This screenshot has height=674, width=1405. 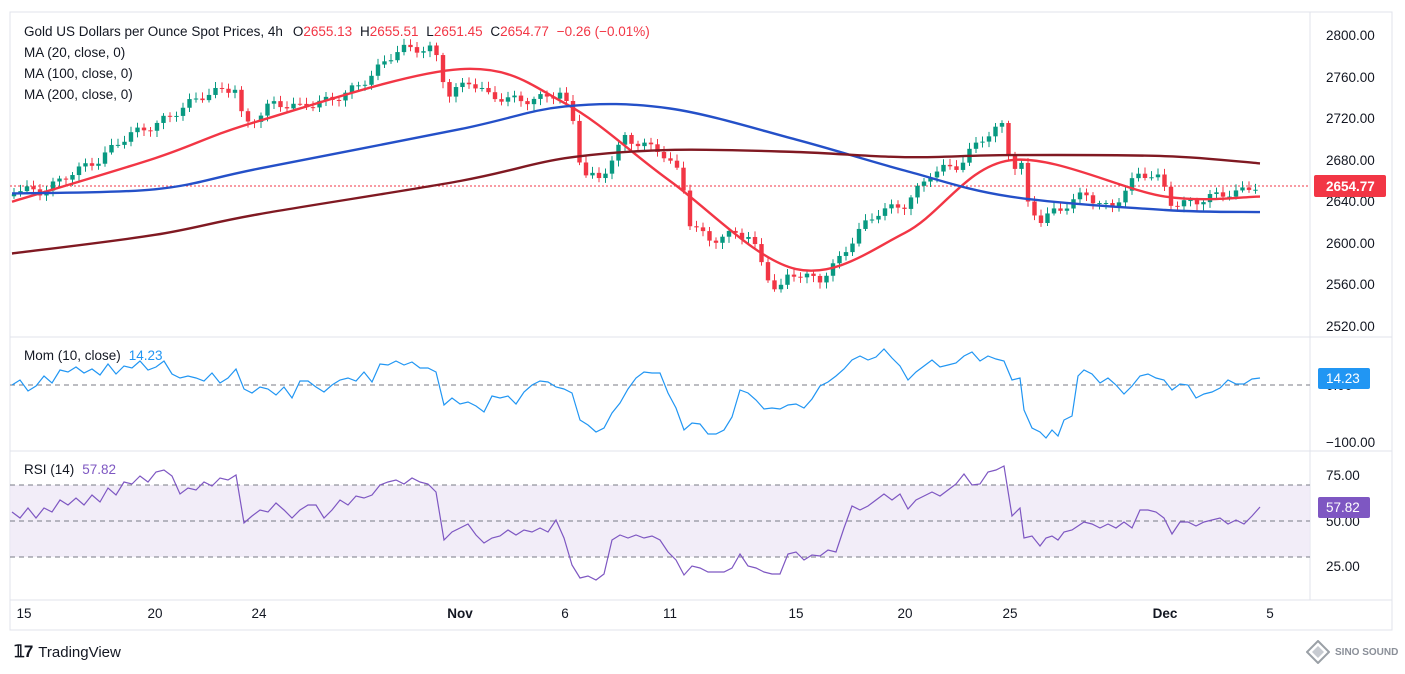 I want to click on mom-legend-value: 14.23, so click(x=145, y=355).